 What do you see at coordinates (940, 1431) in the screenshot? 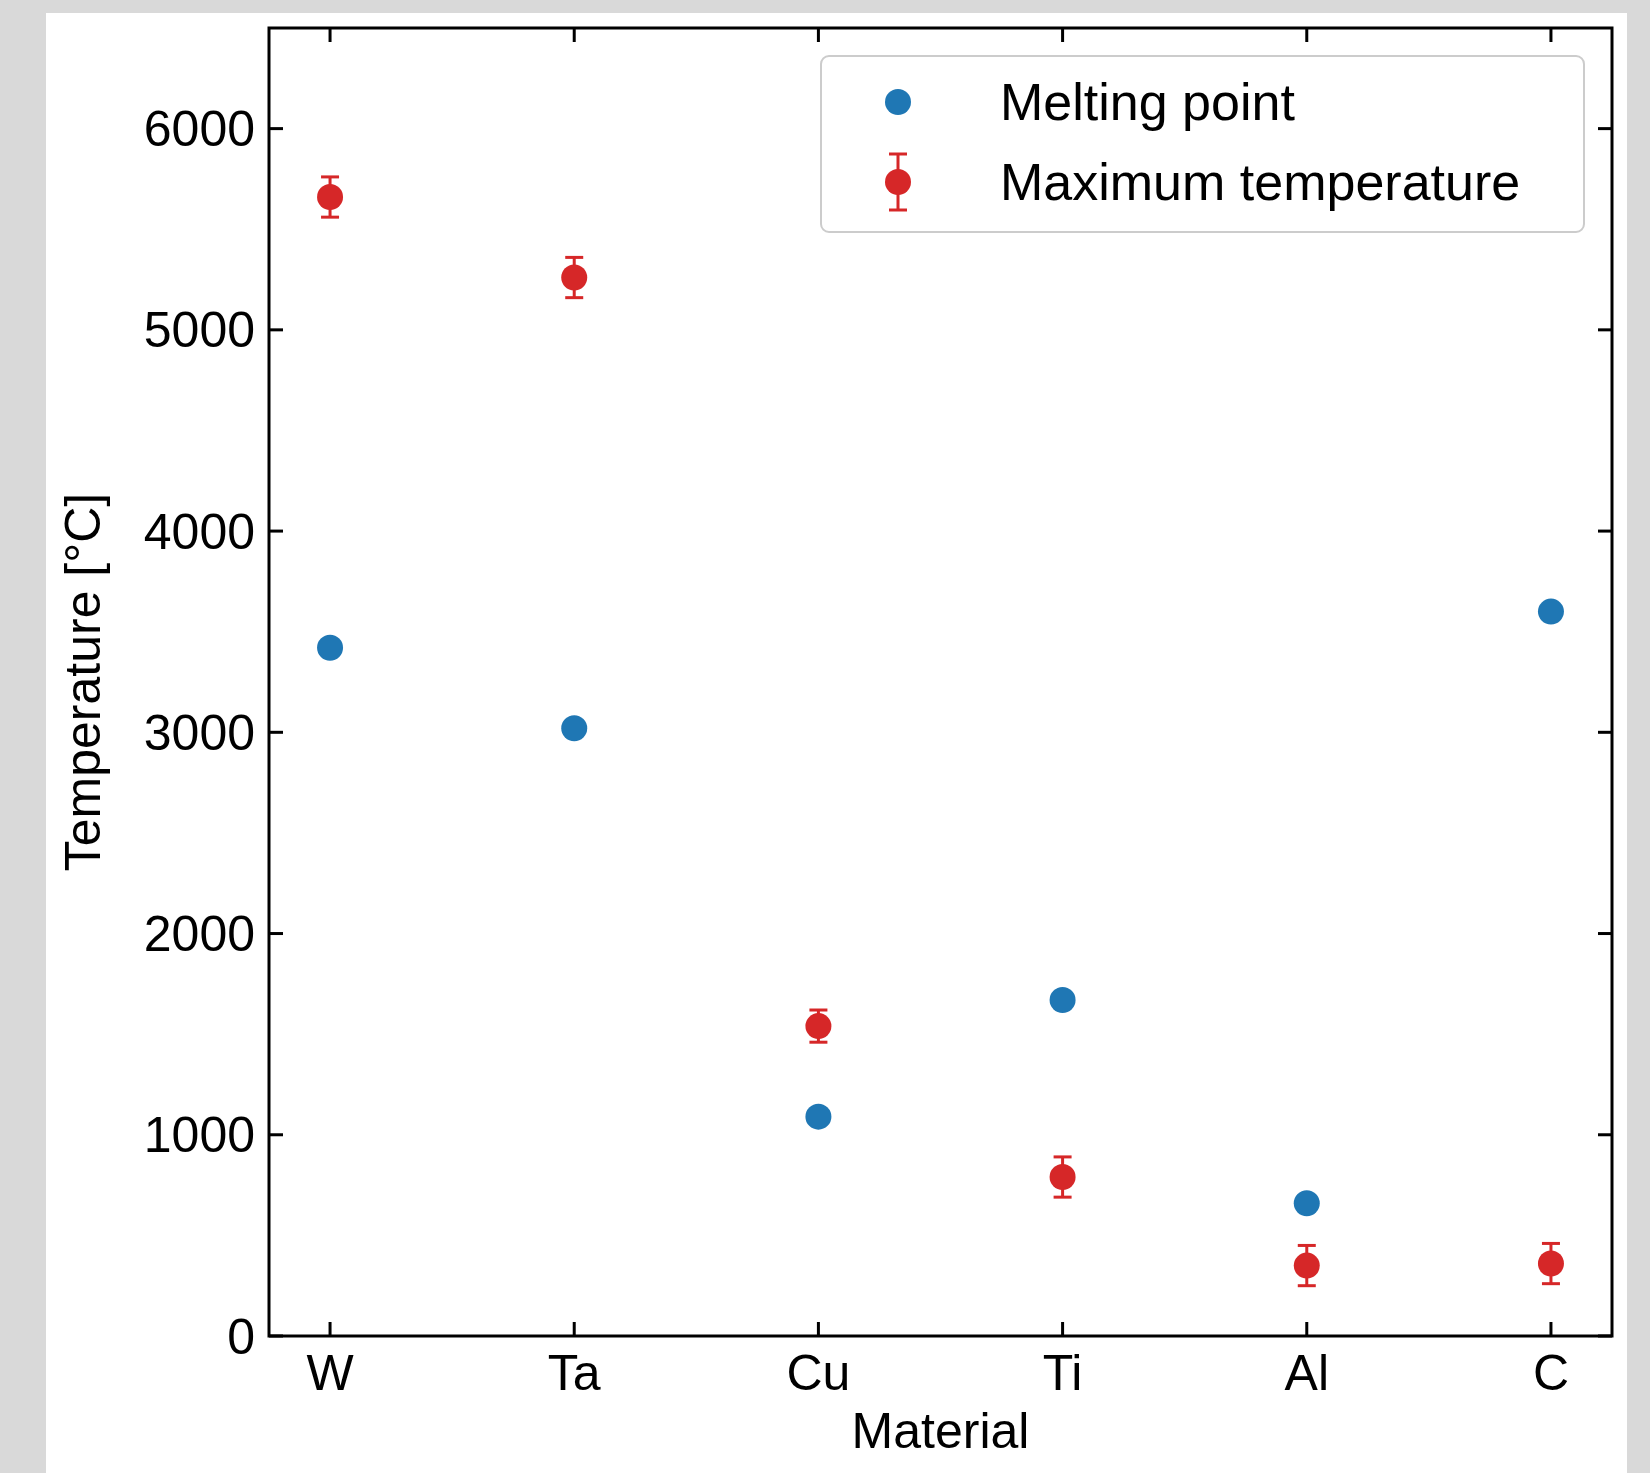
I see `x-axis-title: Material` at bounding box center [940, 1431].